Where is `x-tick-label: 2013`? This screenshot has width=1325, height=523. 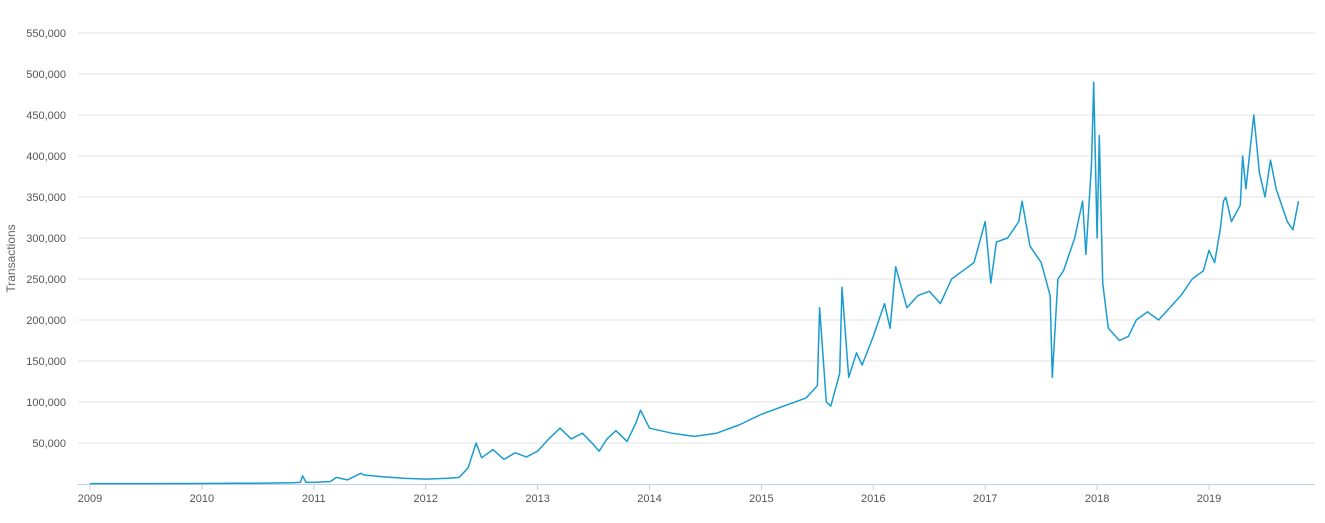 x-tick-label: 2013 is located at coordinates (537, 499).